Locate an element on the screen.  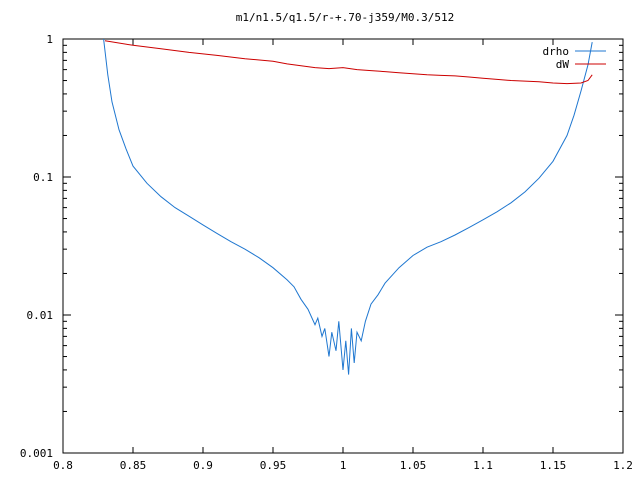
x-tick-label: 1.1 is located at coordinates (483, 465).